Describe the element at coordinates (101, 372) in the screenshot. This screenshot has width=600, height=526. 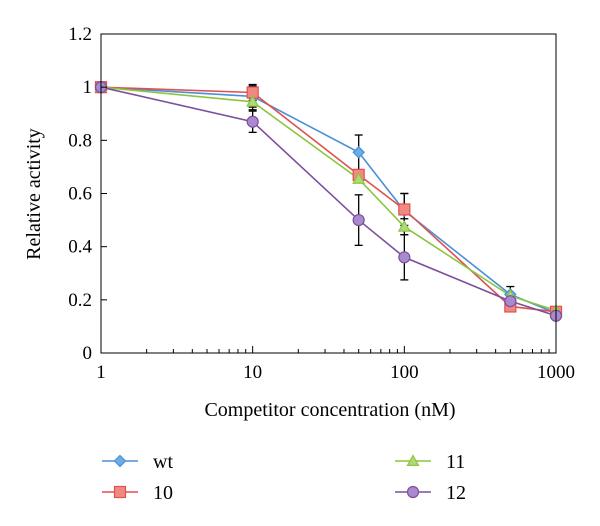
I see `x-tick-label: 1` at that location.